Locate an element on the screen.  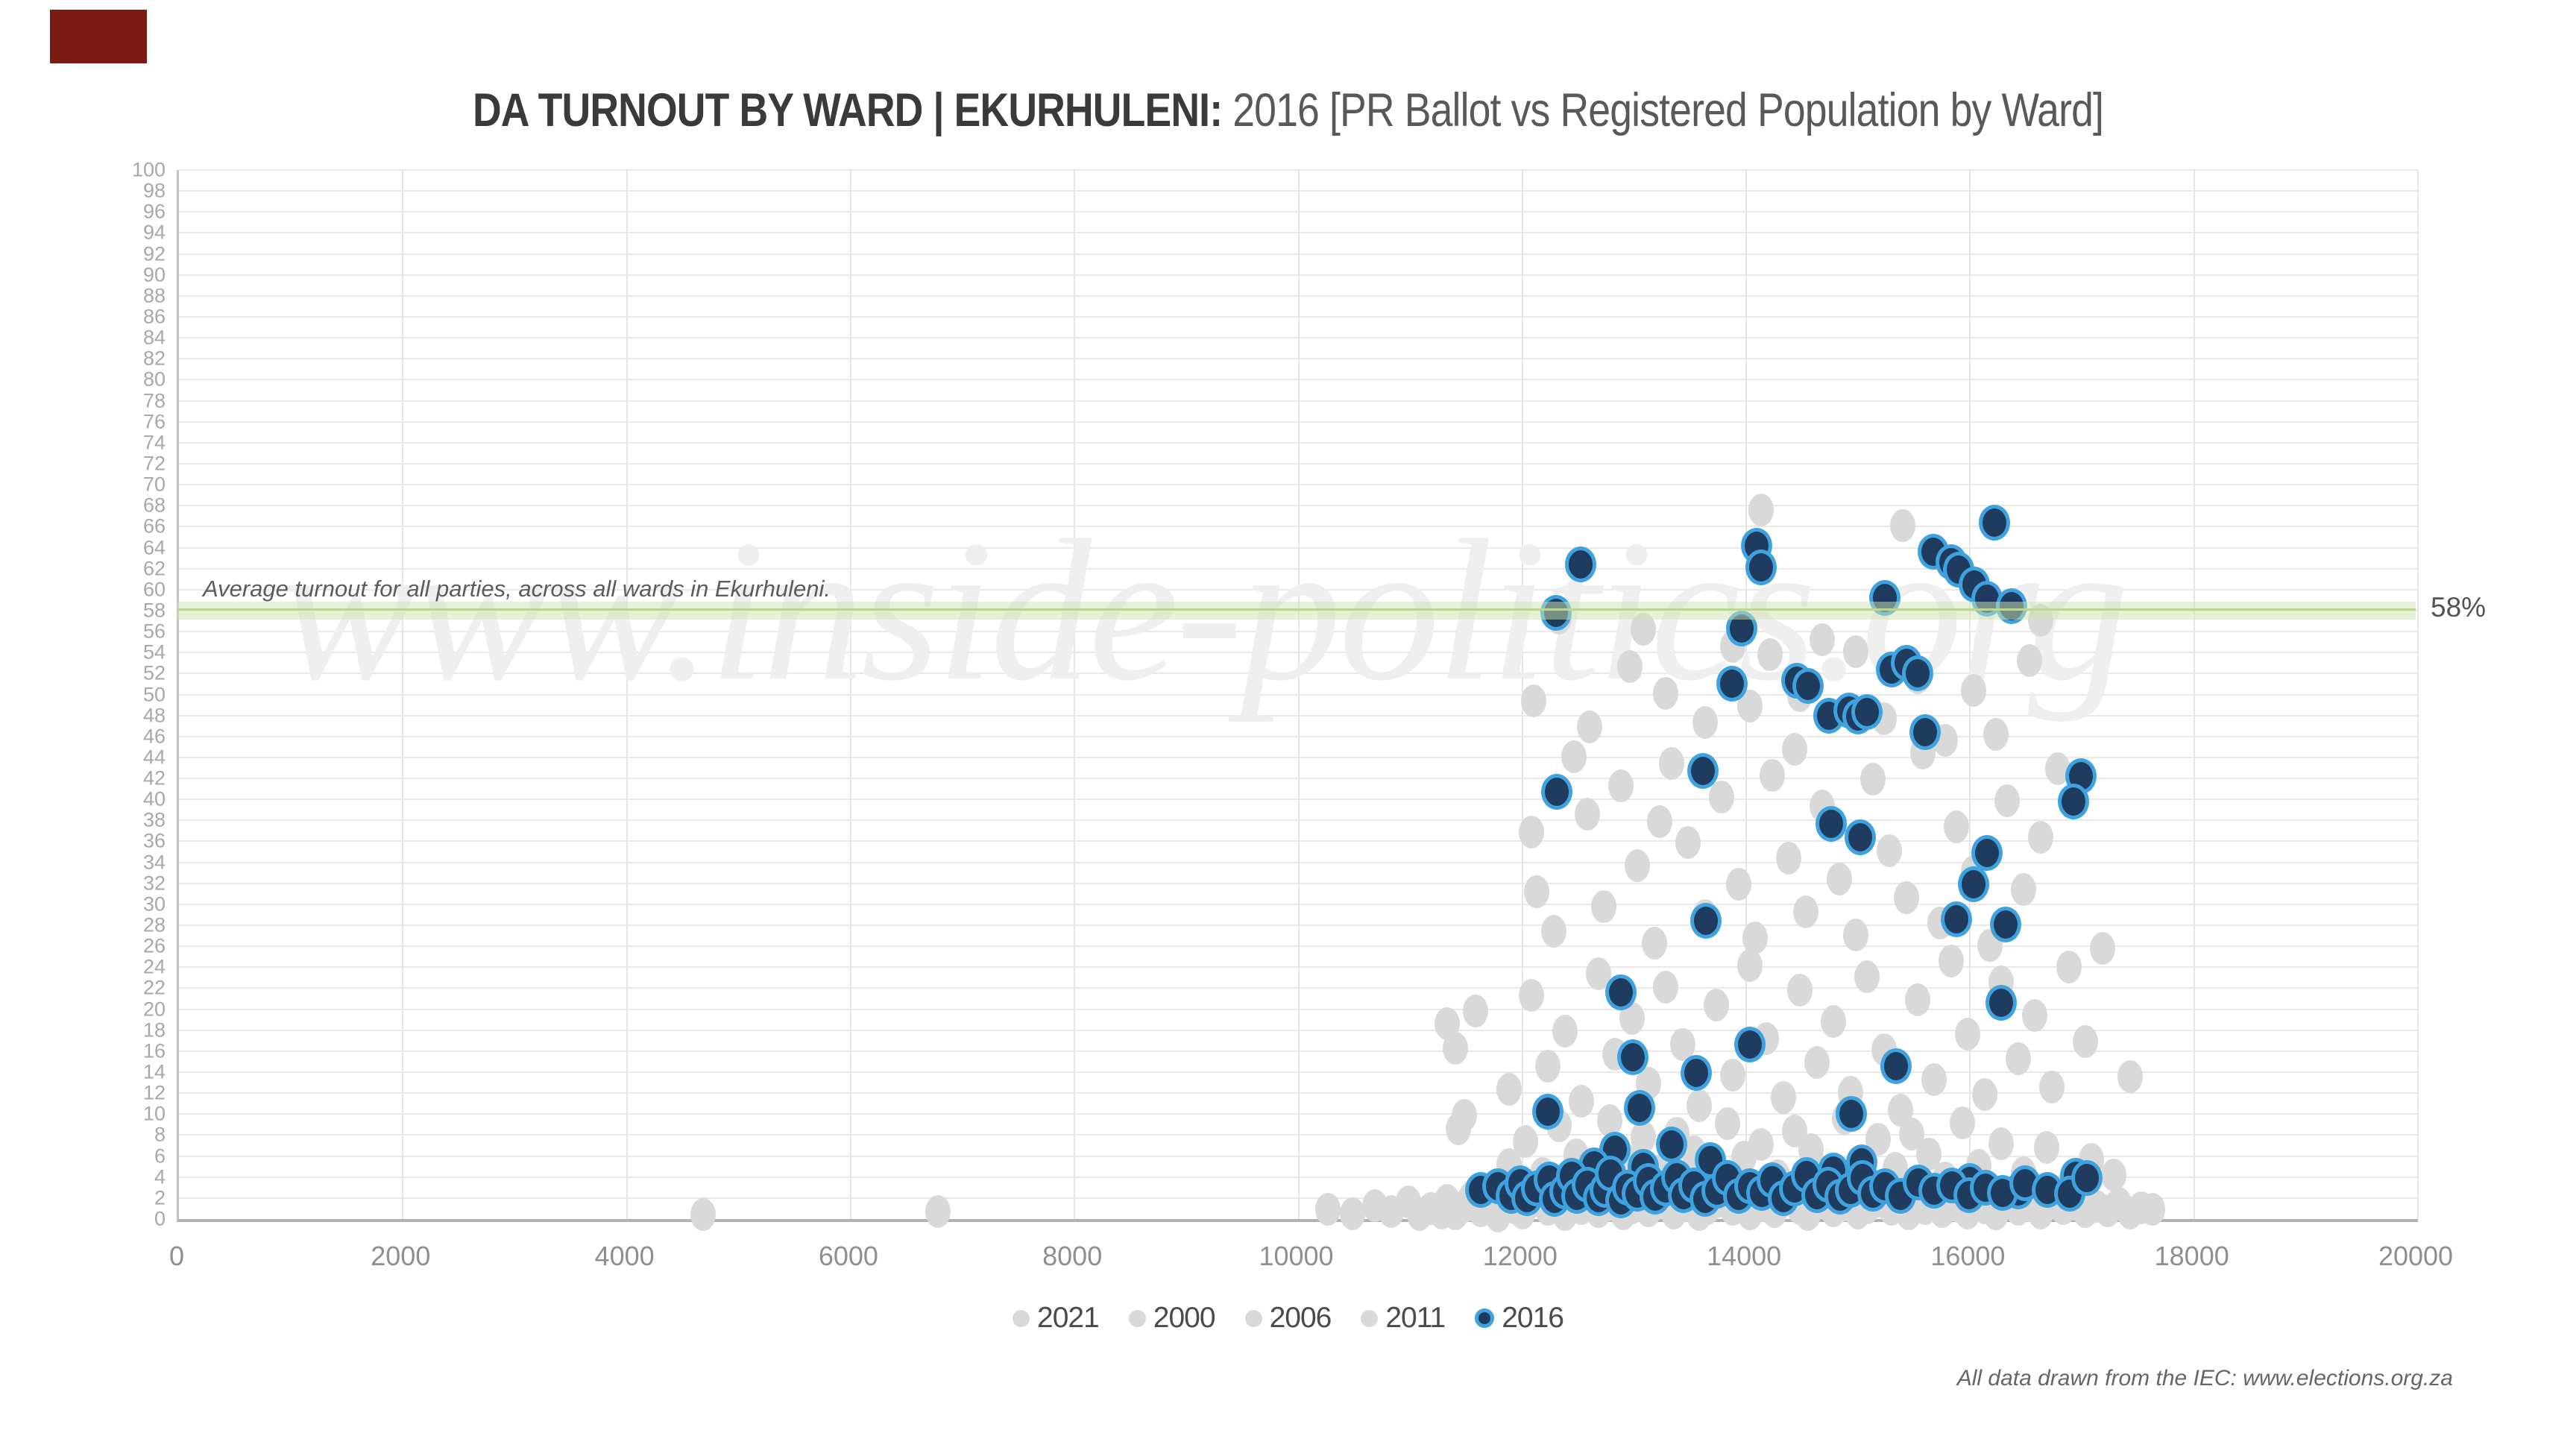
y-tick-label: 34 is located at coordinates (154, 862).